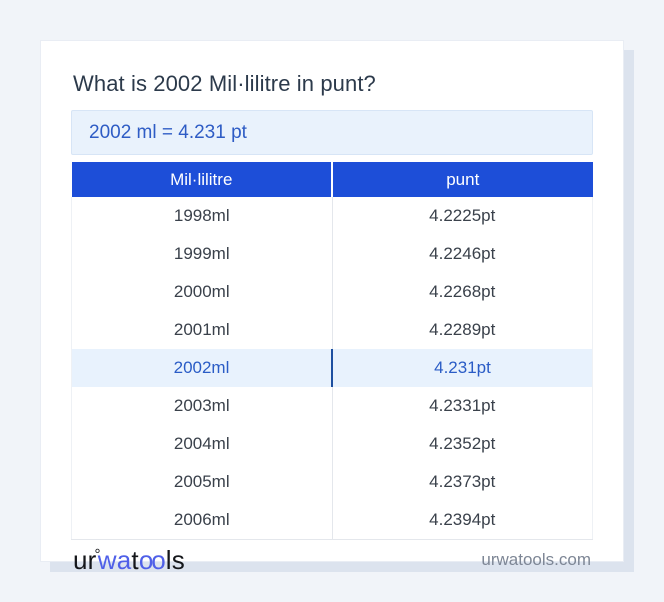  What do you see at coordinates (224, 83) in the screenshot?
I see `page-title: What is 2002 Mil·lilitre in punt?` at bounding box center [224, 83].